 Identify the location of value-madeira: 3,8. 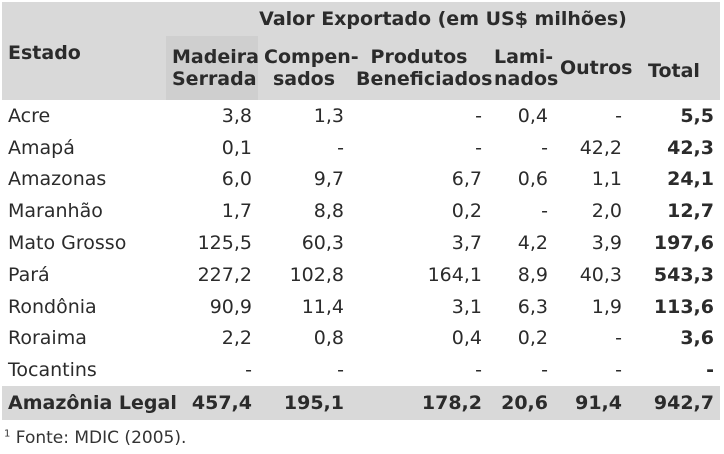
(236, 115).